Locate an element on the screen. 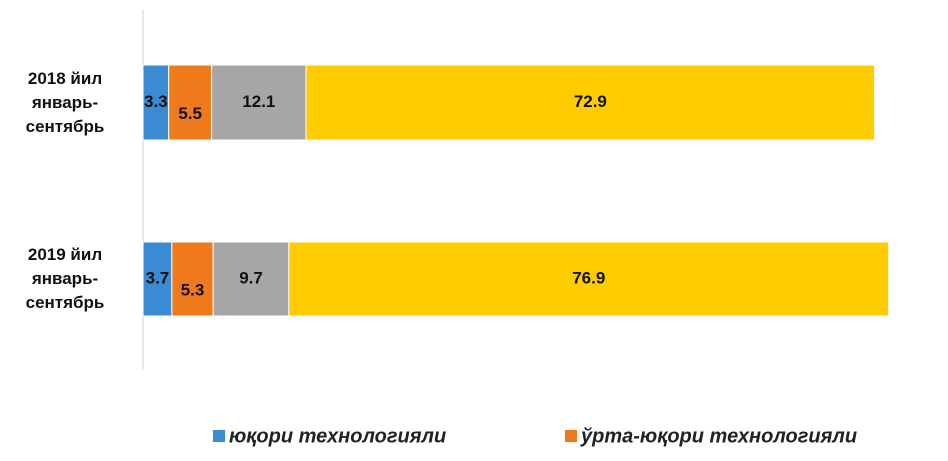  category-label: 2019 йил январь-сентябрь is located at coordinates (65, 278).